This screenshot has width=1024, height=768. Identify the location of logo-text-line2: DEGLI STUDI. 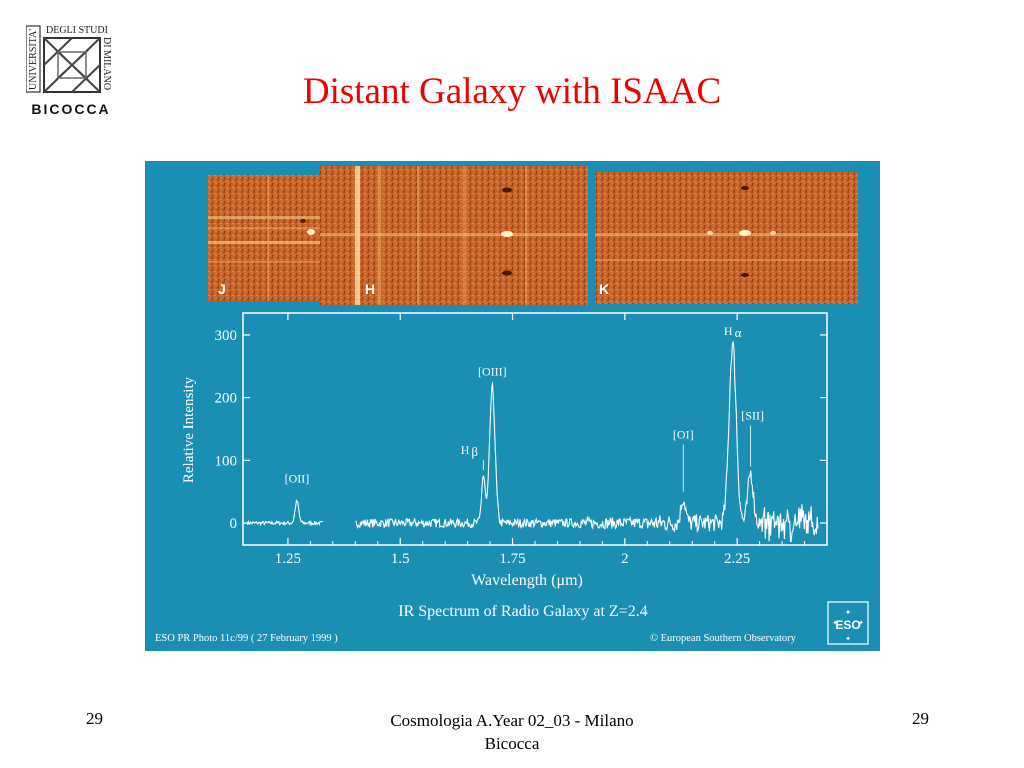
(77, 30).